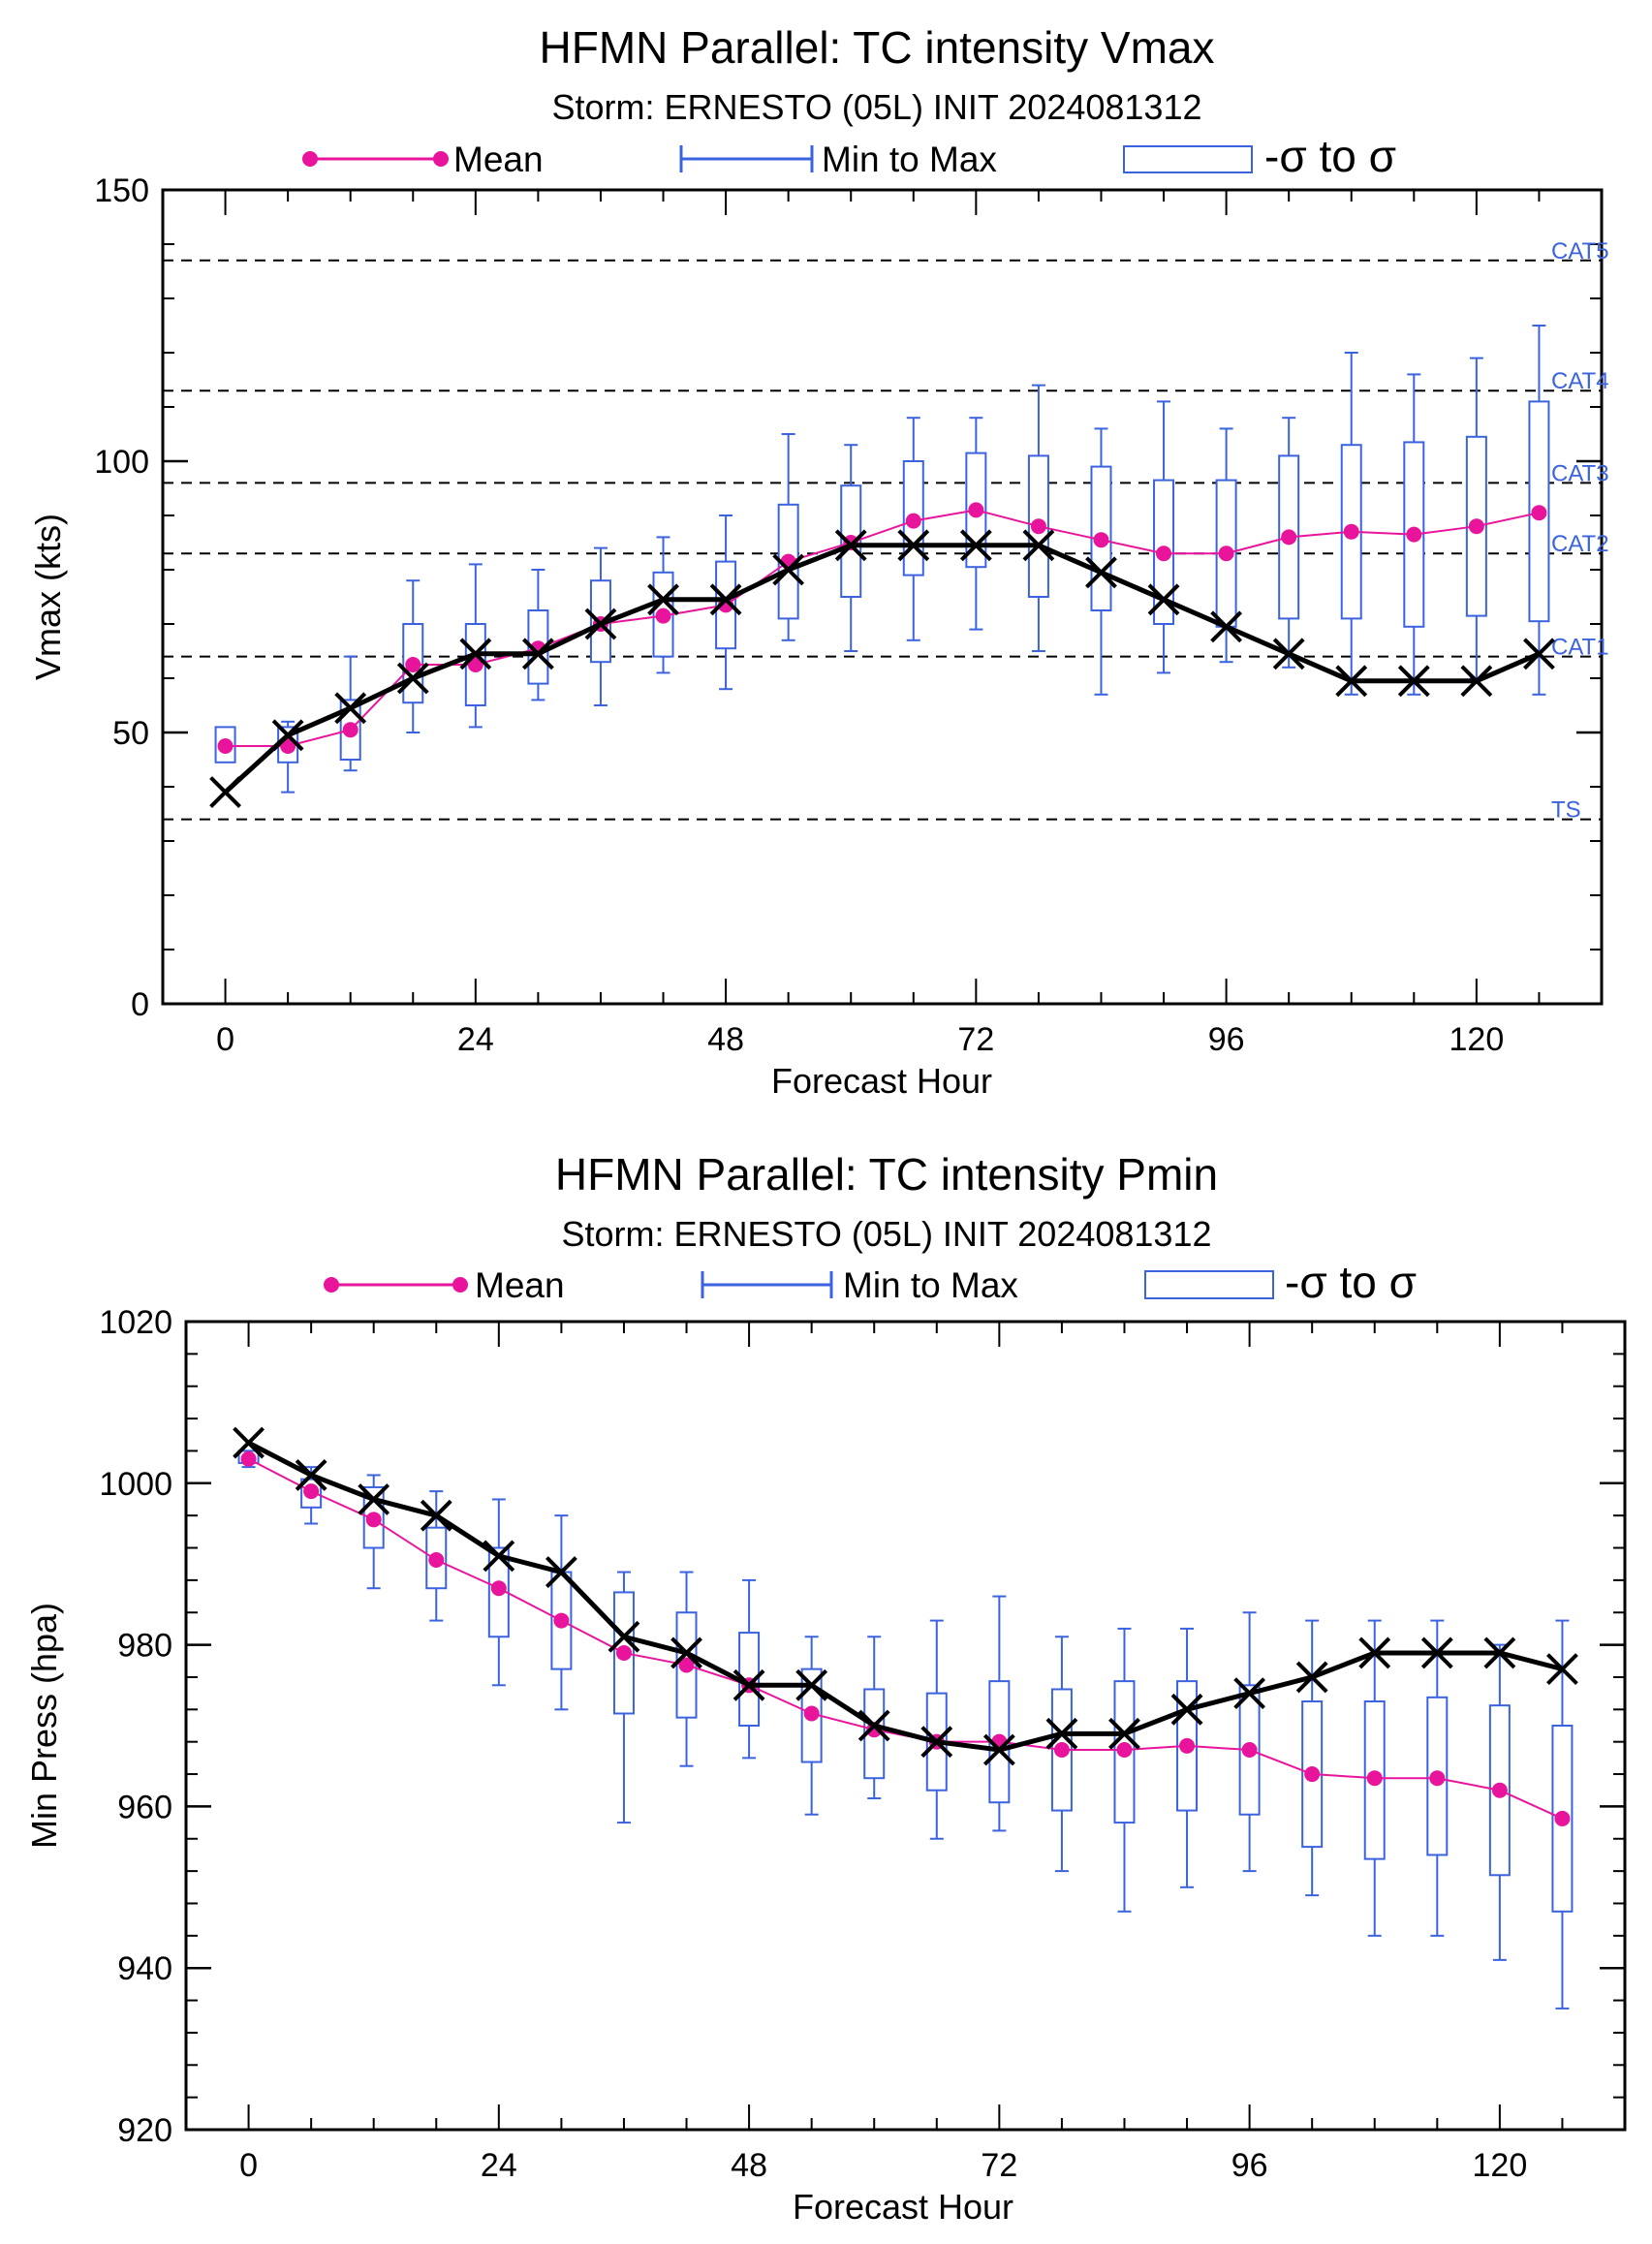  I want to click on y-tick-label: 100, so click(121, 462).